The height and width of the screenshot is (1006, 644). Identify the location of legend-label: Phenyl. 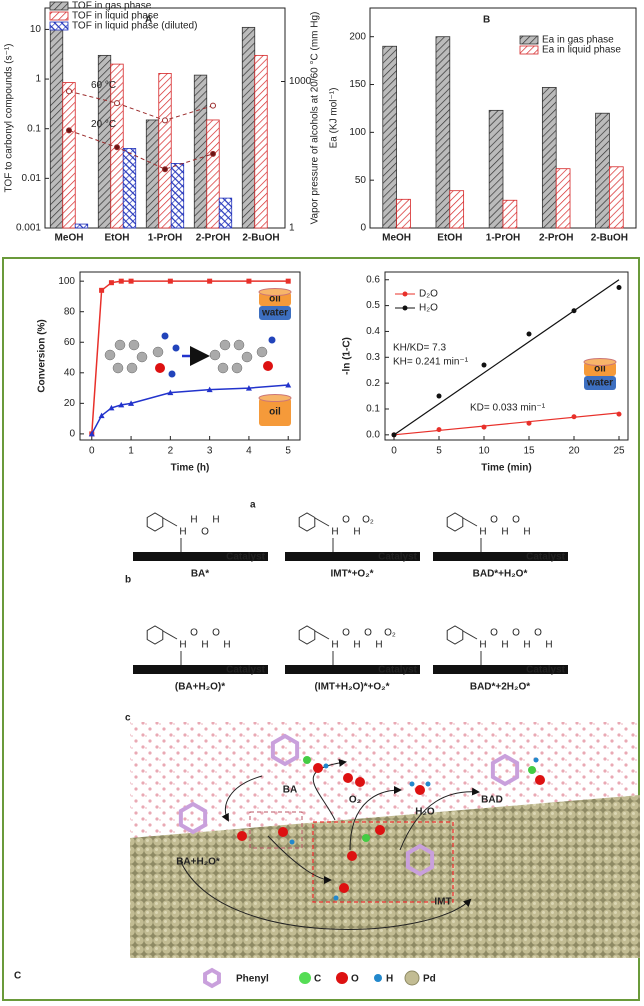
(252, 979).